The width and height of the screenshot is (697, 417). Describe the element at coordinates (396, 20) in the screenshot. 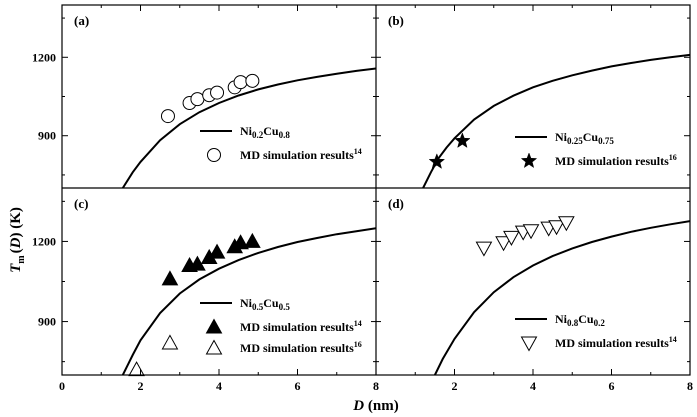

I see `panel-label: (b)` at that location.